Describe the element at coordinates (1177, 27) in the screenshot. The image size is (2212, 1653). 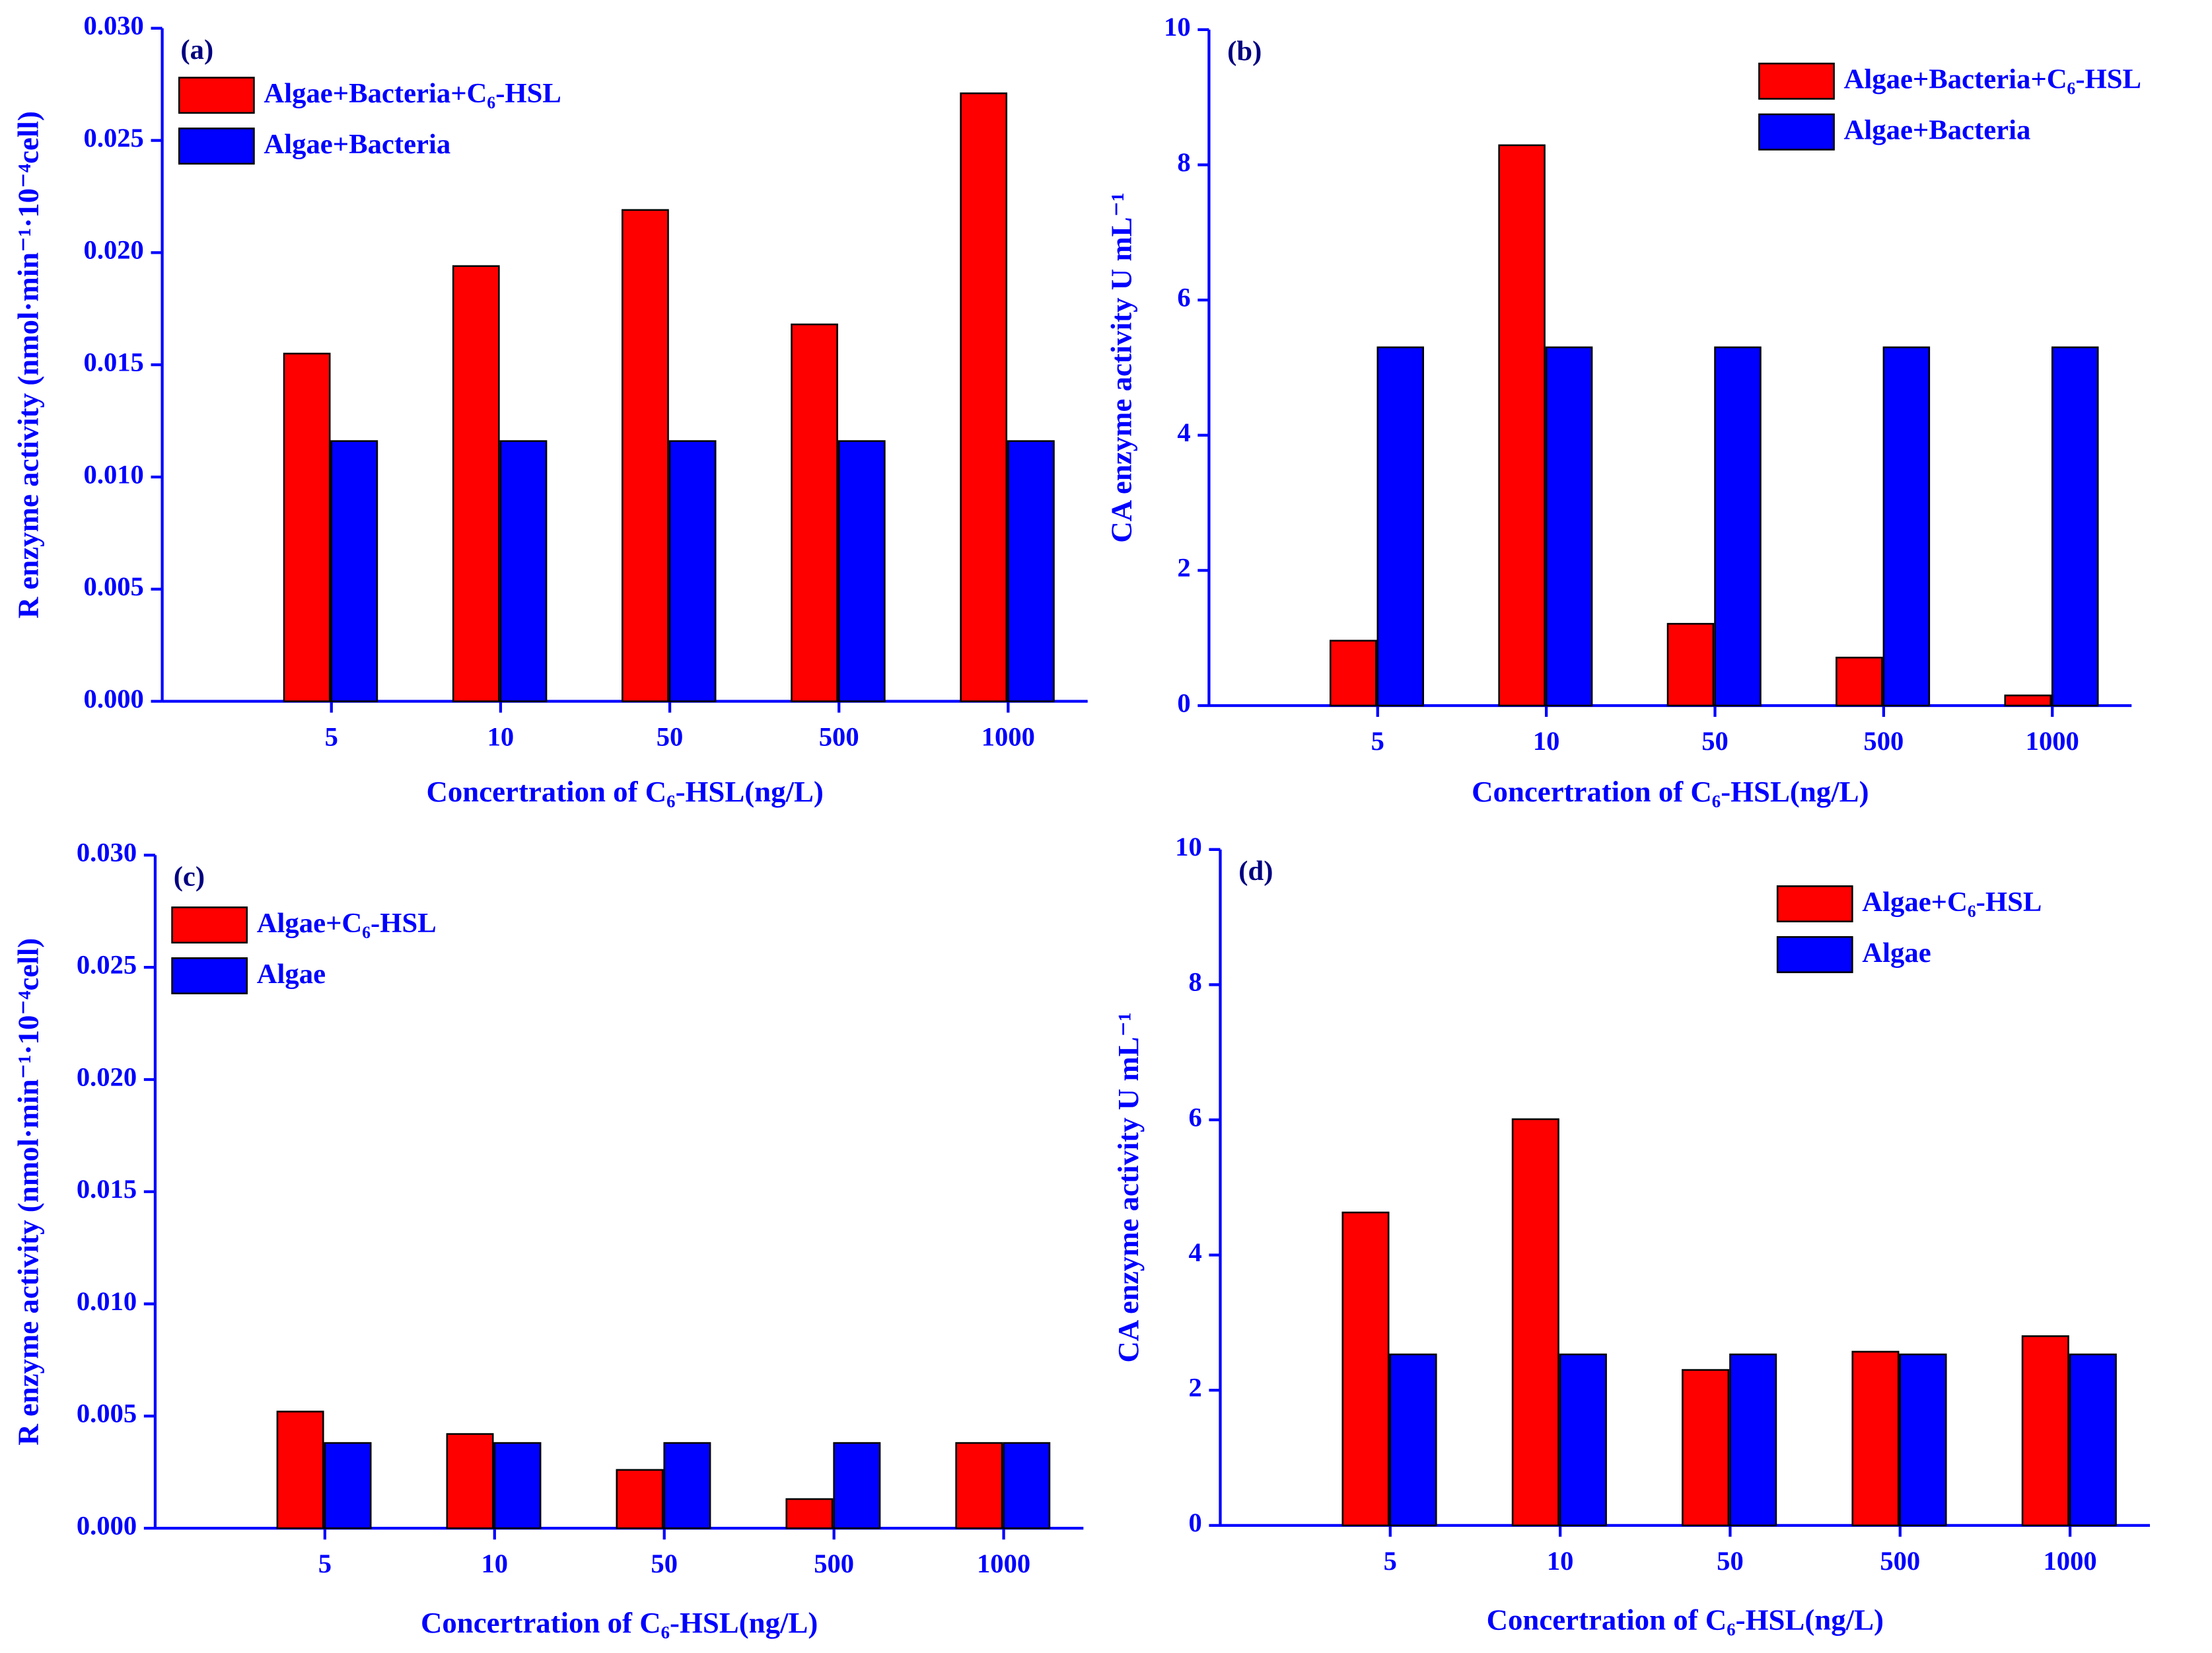
I see `y-tick-label: 10` at that location.